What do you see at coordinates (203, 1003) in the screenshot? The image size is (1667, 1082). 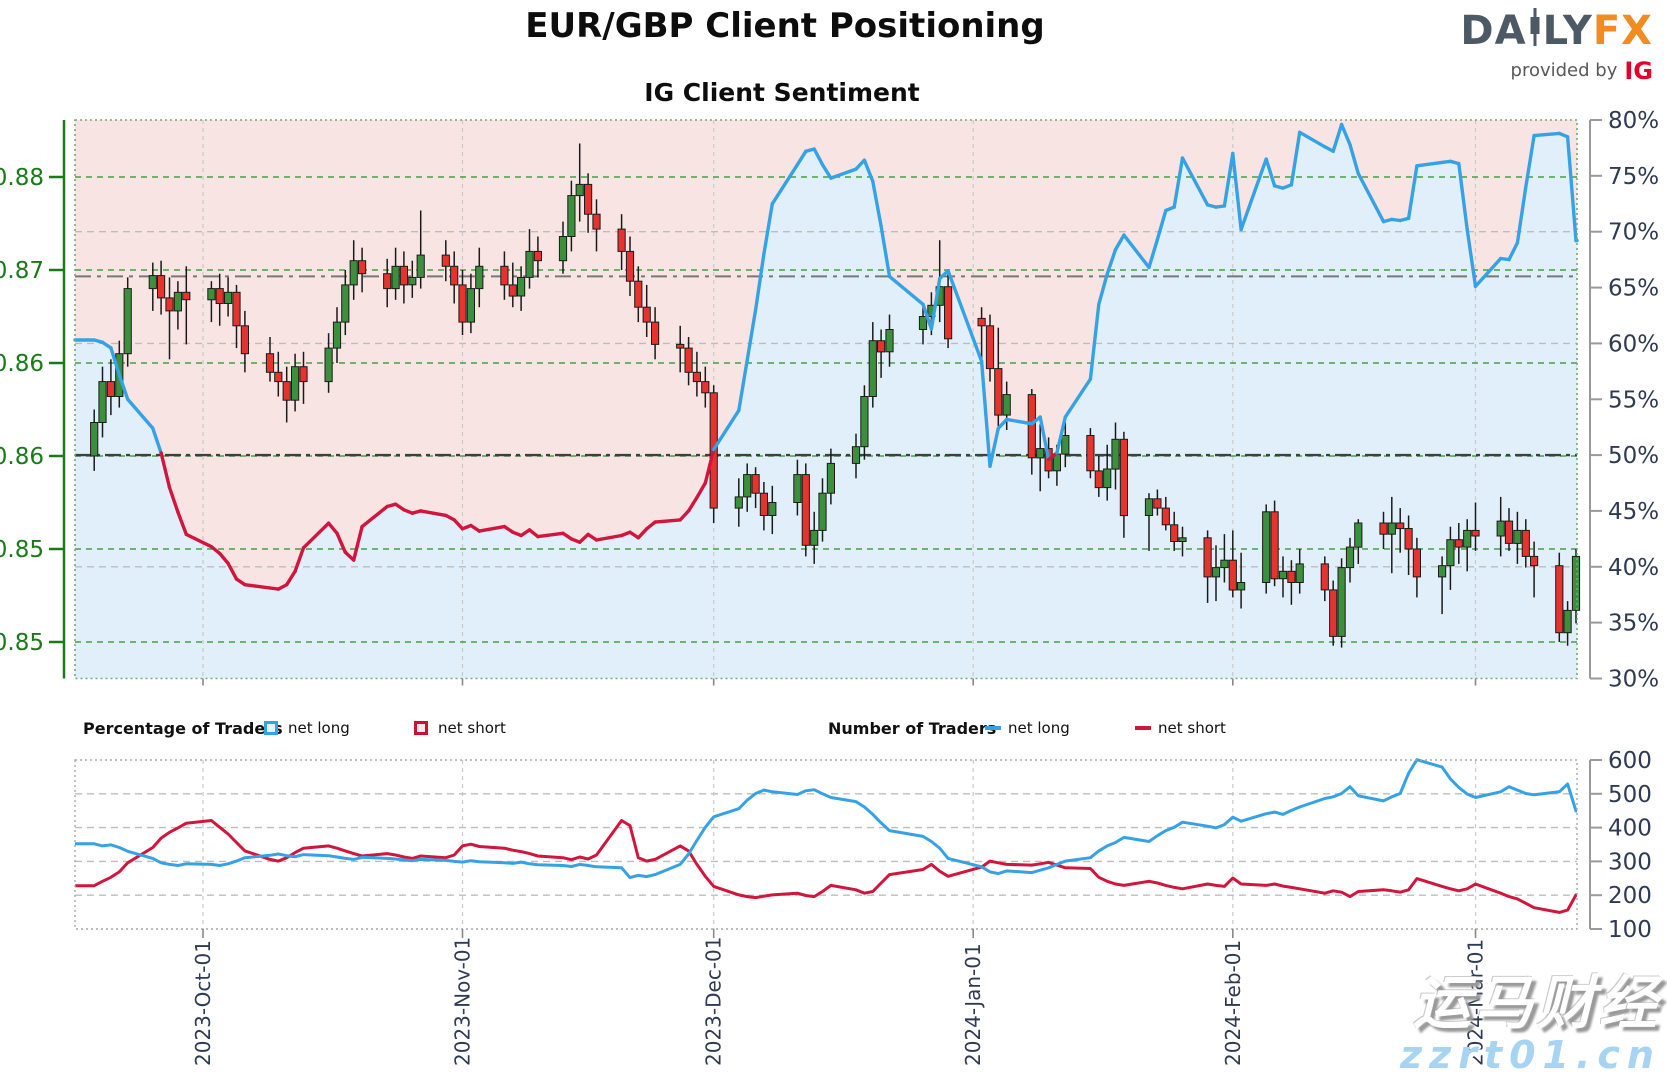 I see `svg-text: 2023-Oct-01` at bounding box center [203, 1003].